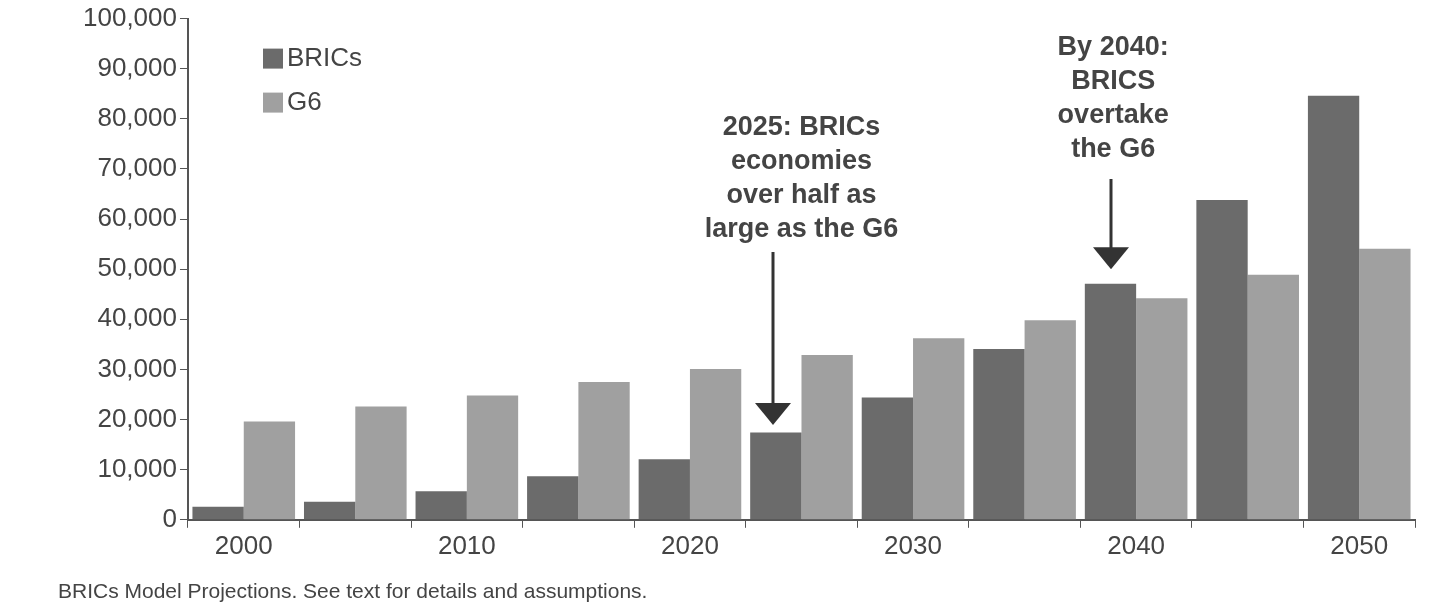 This screenshot has width=1429, height=605. What do you see at coordinates (304, 100) in the screenshot?
I see `legend-label: G6` at bounding box center [304, 100].